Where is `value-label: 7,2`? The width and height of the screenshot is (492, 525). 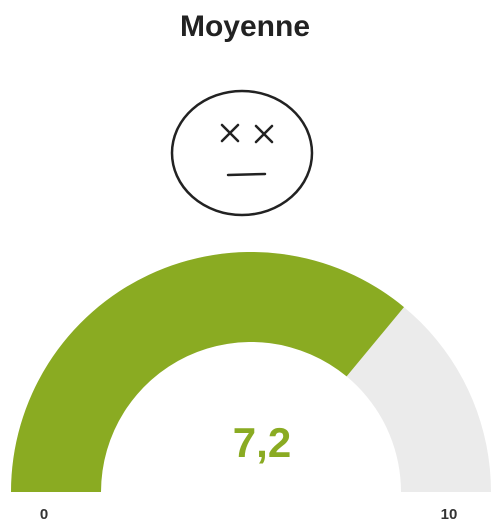
value-label: 7,2 is located at coordinates (262, 442).